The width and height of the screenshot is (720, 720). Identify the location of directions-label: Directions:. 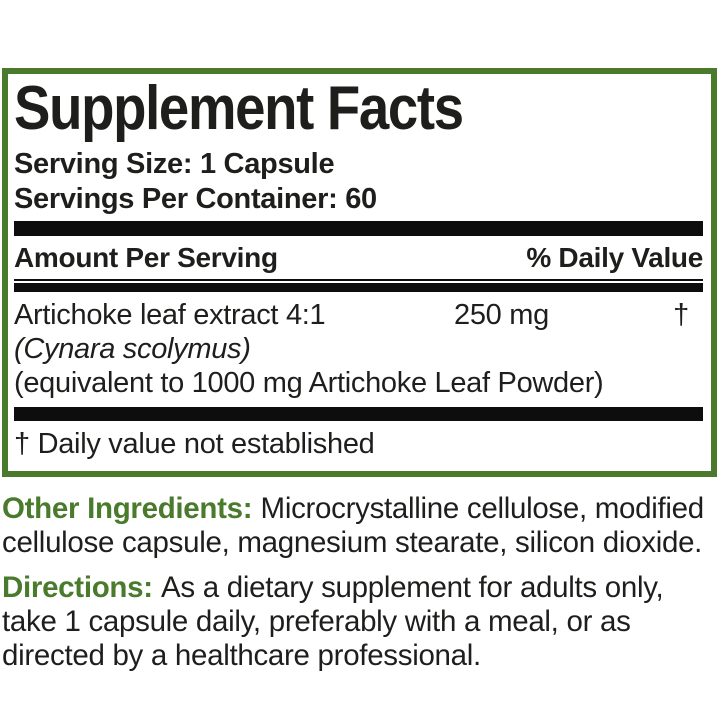
(77, 587).